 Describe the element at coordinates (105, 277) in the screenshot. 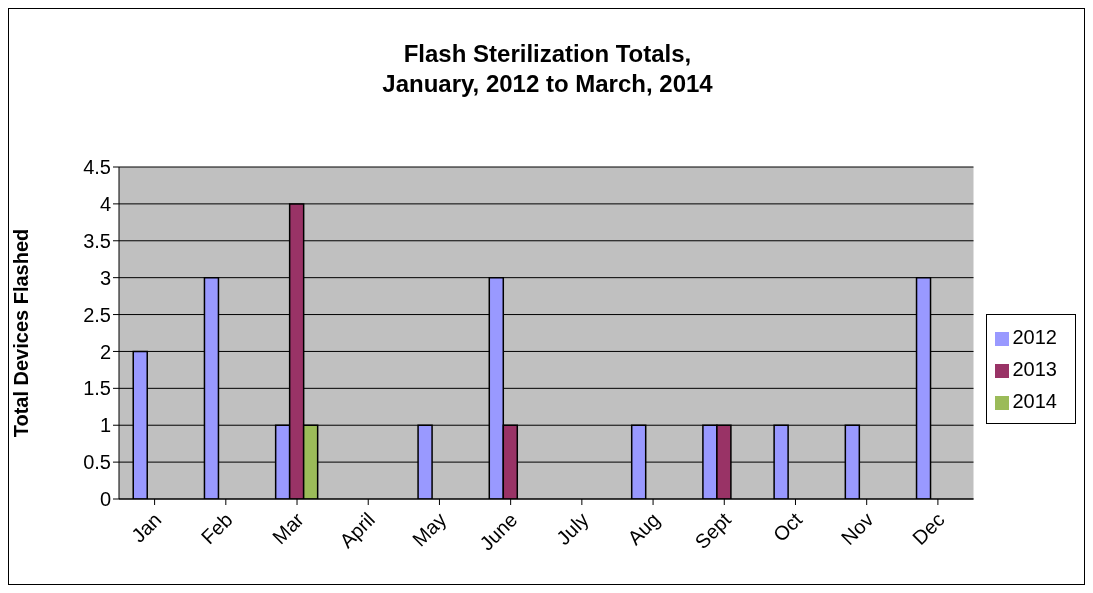

I see `y-tick-label: 3` at that location.